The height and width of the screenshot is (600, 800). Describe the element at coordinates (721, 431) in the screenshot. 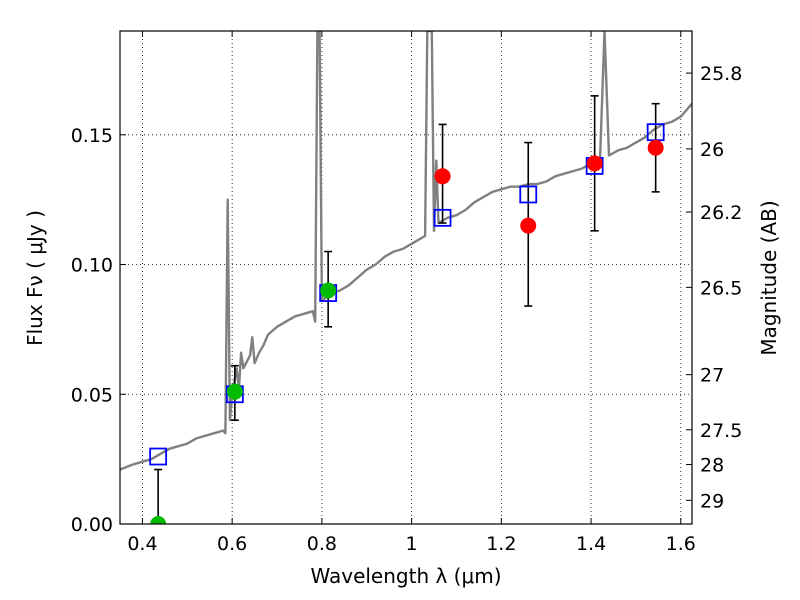

I see `y2-tick-label: 27.5` at that location.